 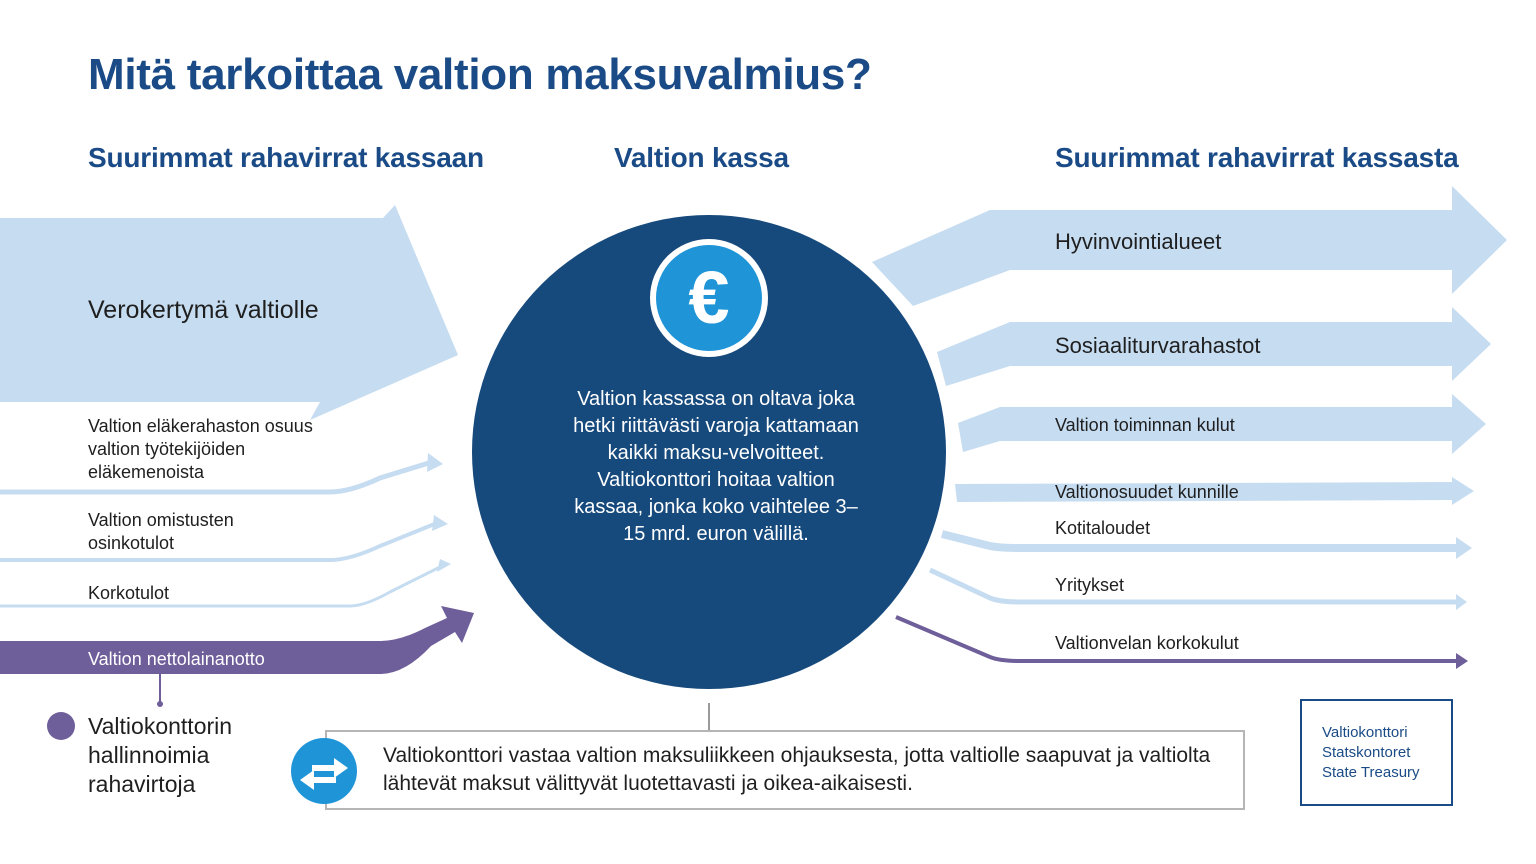 I want to click on outflow-arrow-households, so click(x=1199, y=541).